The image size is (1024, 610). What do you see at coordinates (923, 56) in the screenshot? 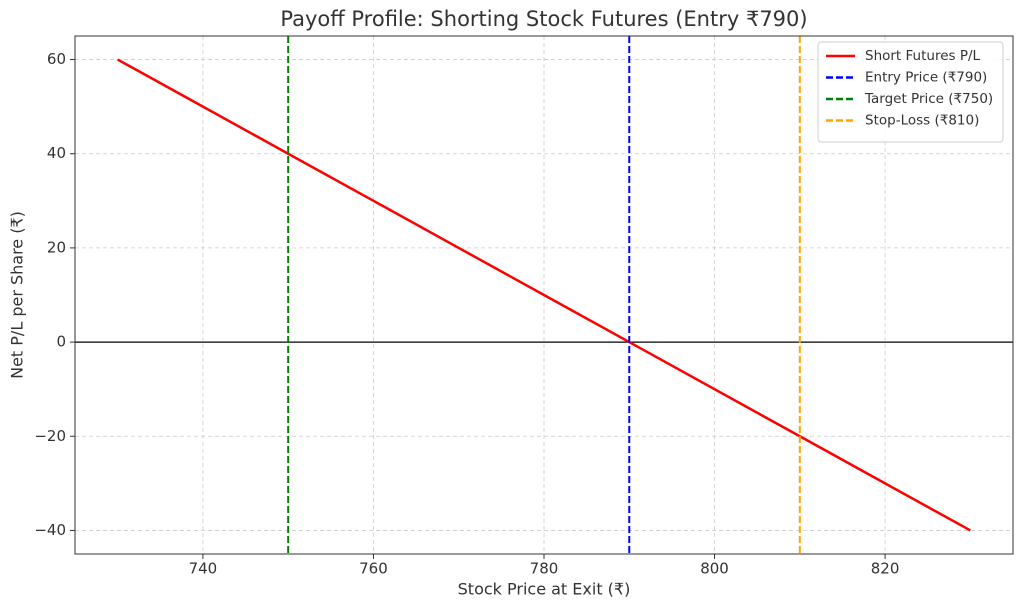
I see `legend-label: Short Futures P/L` at bounding box center [923, 56].